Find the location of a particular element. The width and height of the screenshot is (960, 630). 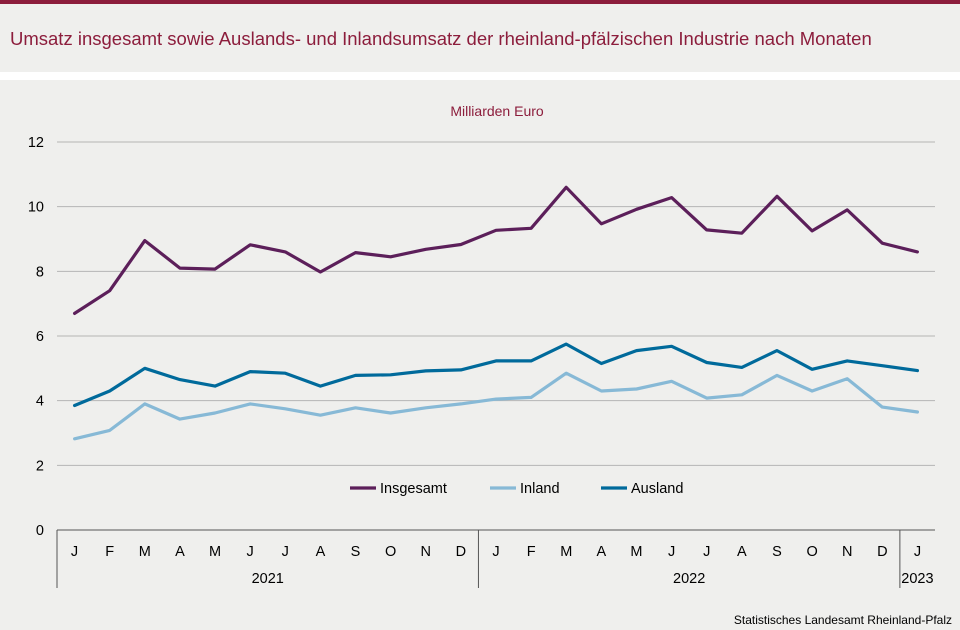

source-note: Statistisches Landesamt Rheinland-Pfalz is located at coordinates (842, 620).